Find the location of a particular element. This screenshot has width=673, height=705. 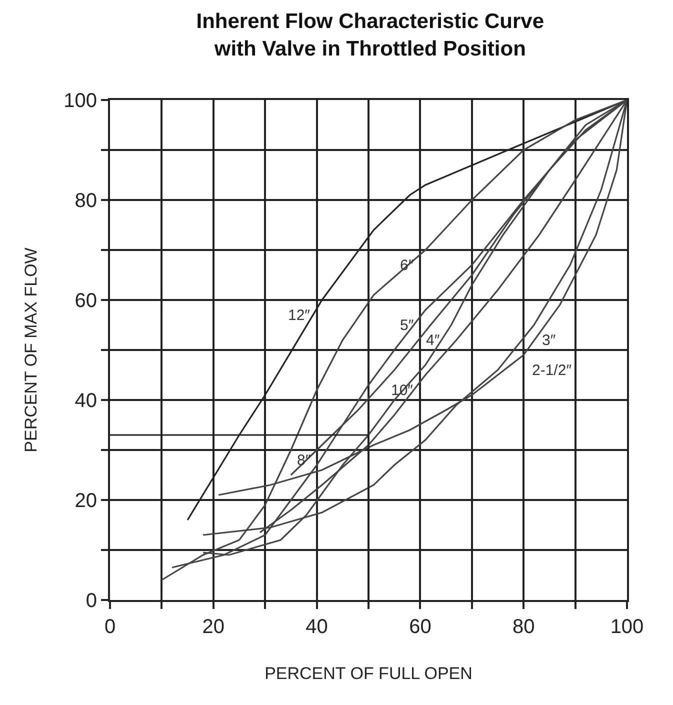

annotation: 12″ is located at coordinates (299, 315).